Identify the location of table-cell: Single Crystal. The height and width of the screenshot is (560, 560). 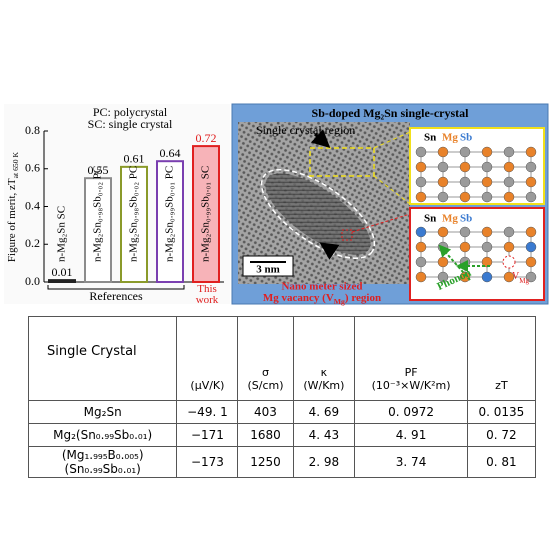
(102, 358).